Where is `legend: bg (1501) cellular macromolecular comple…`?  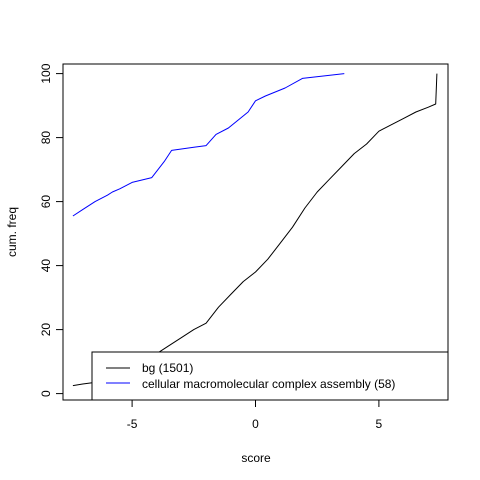 legend: bg (1501) cellular macromolecular comple… is located at coordinates (270, 376).